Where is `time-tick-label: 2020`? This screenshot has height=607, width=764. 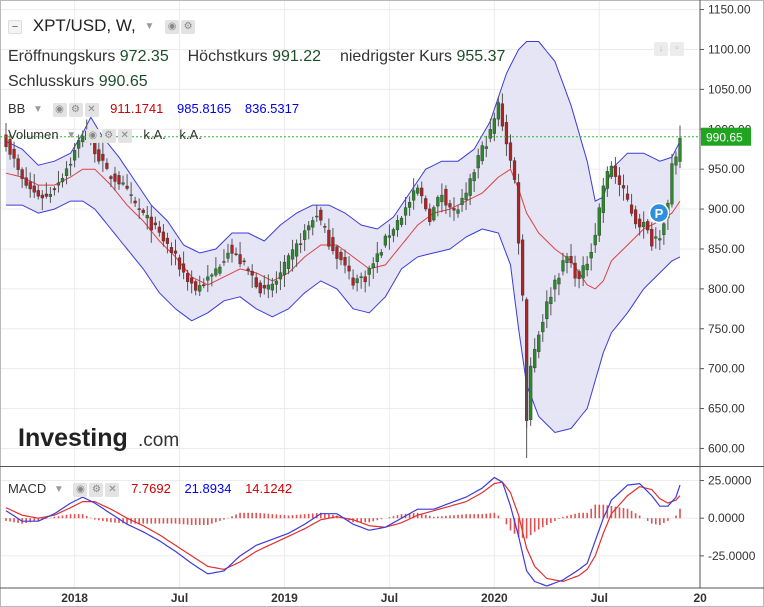 time-tick-label: 2020 is located at coordinates (494, 598).